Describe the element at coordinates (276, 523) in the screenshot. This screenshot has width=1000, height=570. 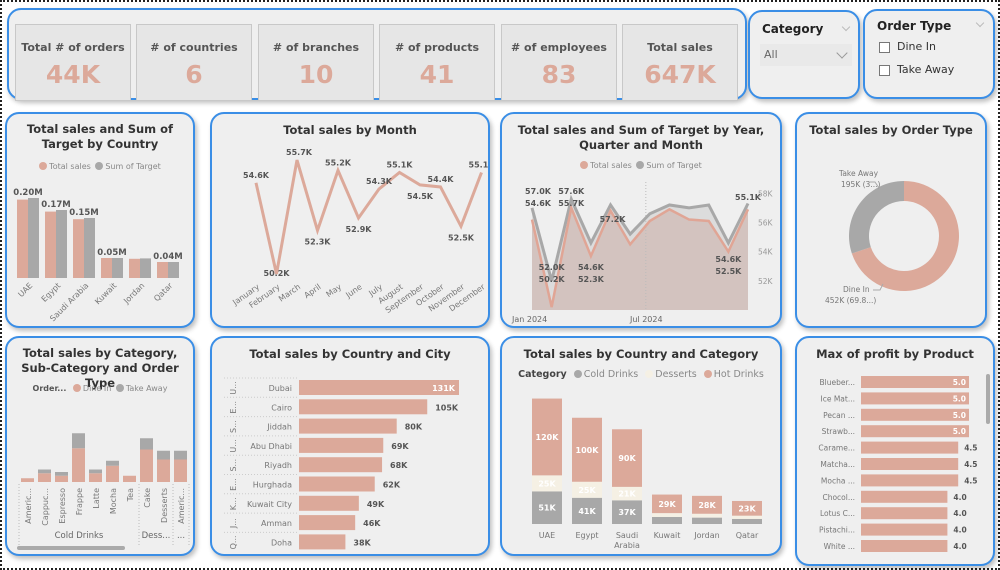
I see `y-tick-label: Amman` at that location.